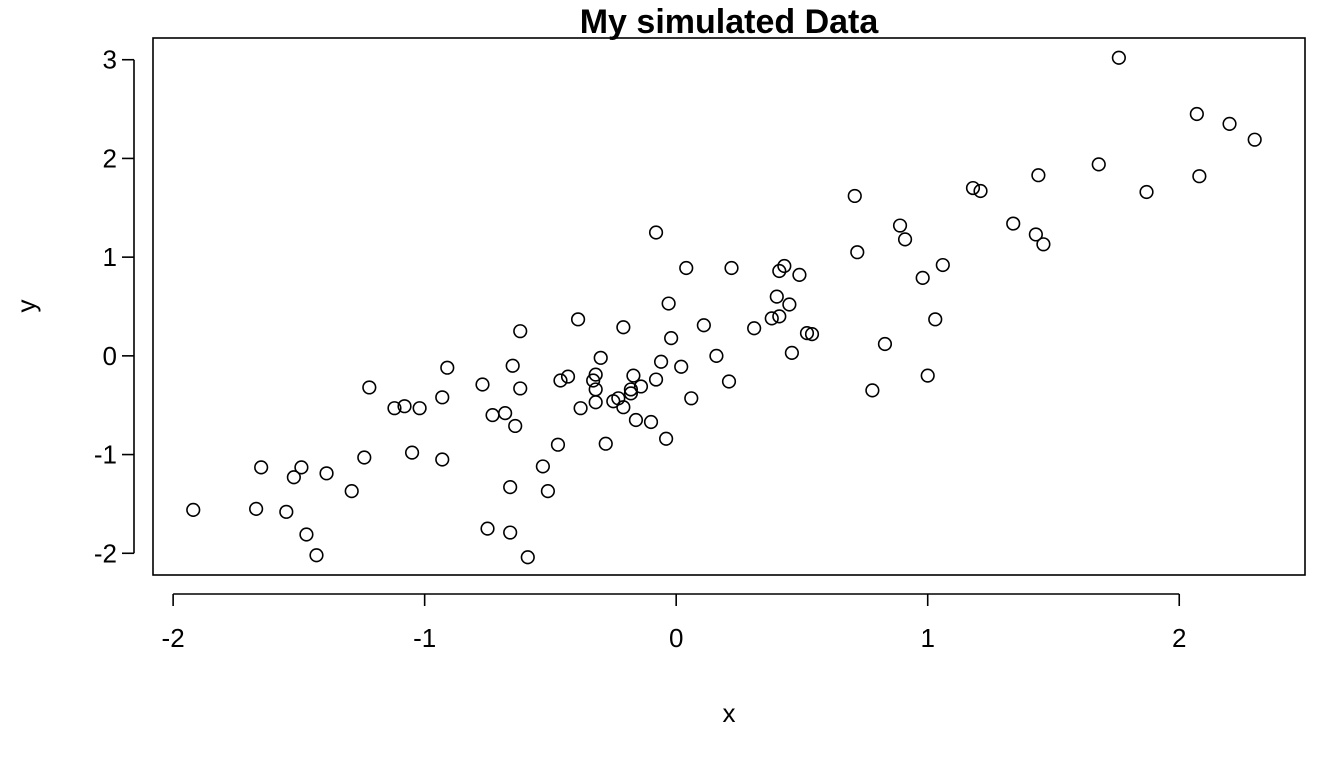  What do you see at coordinates (676, 638) in the screenshot?
I see `x-tick-label: 0` at bounding box center [676, 638].